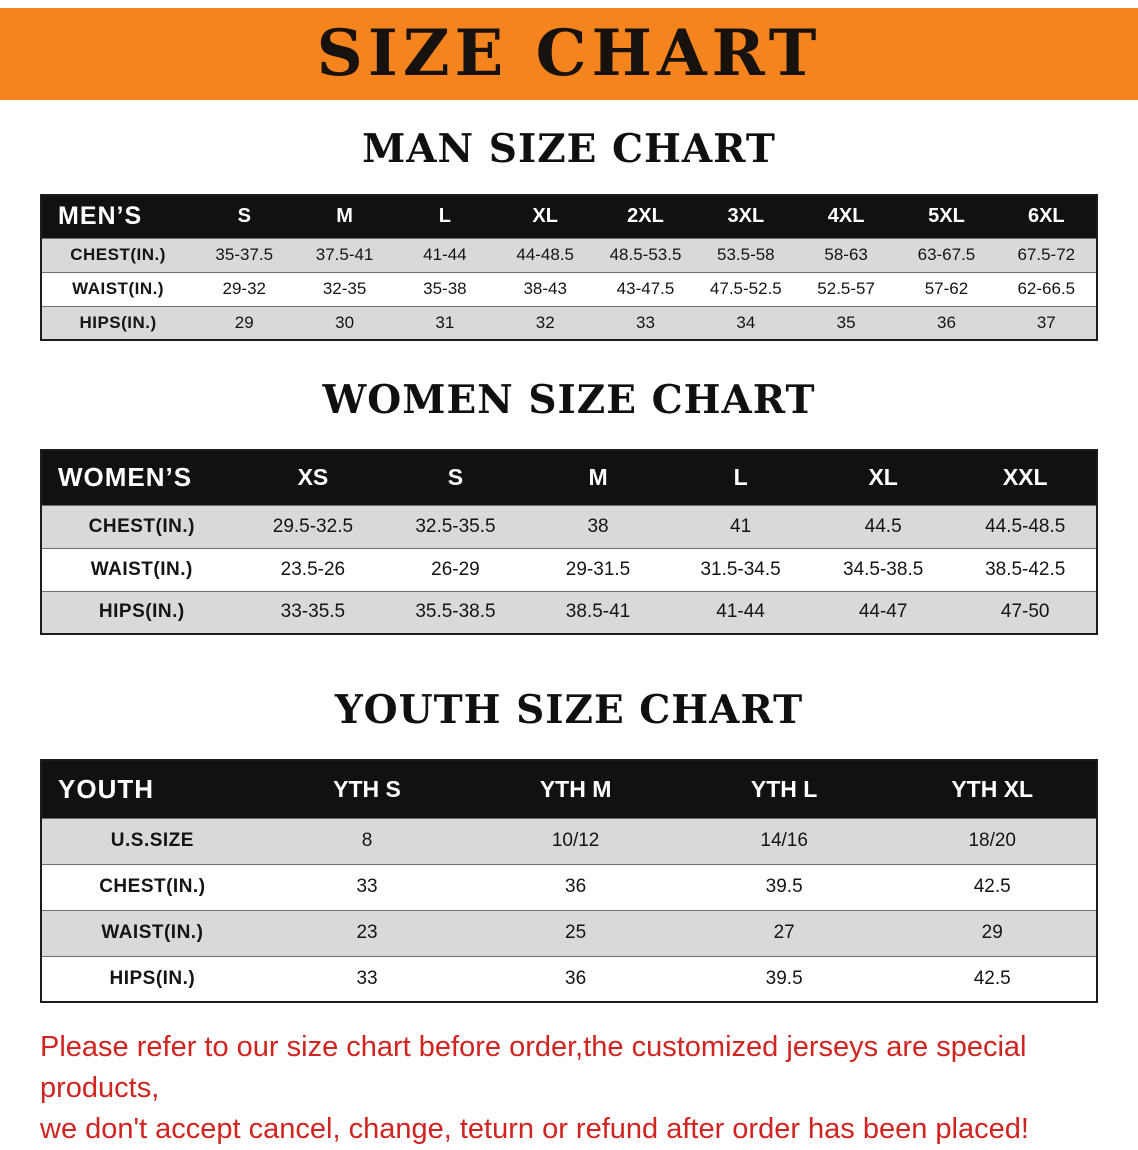 The image size is (1138, 1150). Describe the element at coordinates (367, 932) in the screenshot. I see `measurement-value: 23` at that location.